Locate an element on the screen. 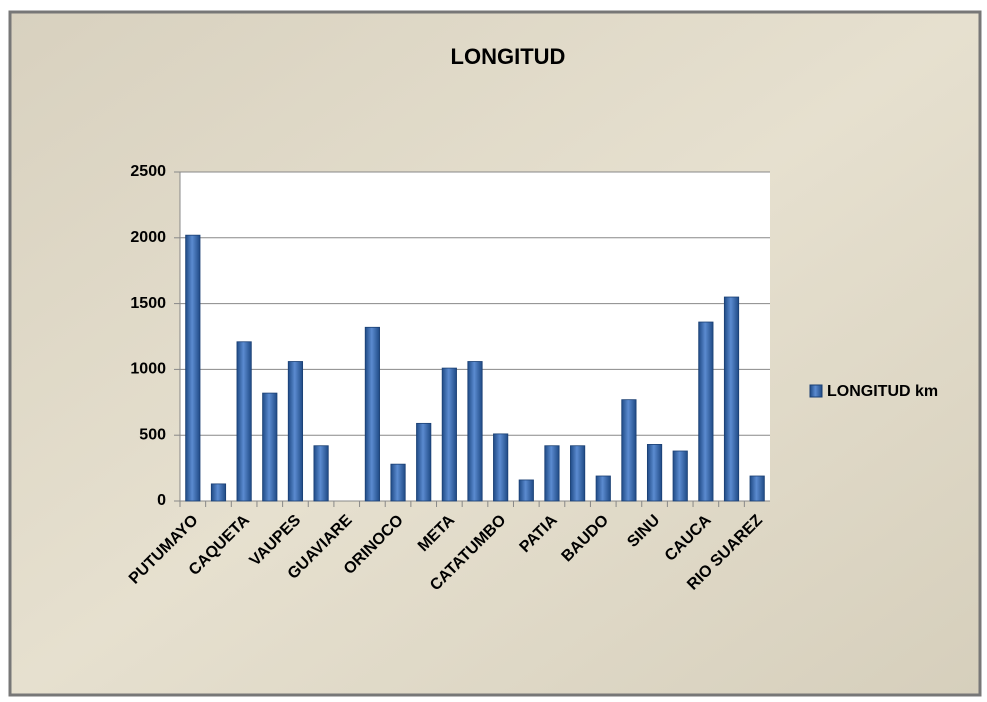 Image resolution: width=987 pixels, height=702 pixels. legend-swatch is located at coordinates (816, 391).